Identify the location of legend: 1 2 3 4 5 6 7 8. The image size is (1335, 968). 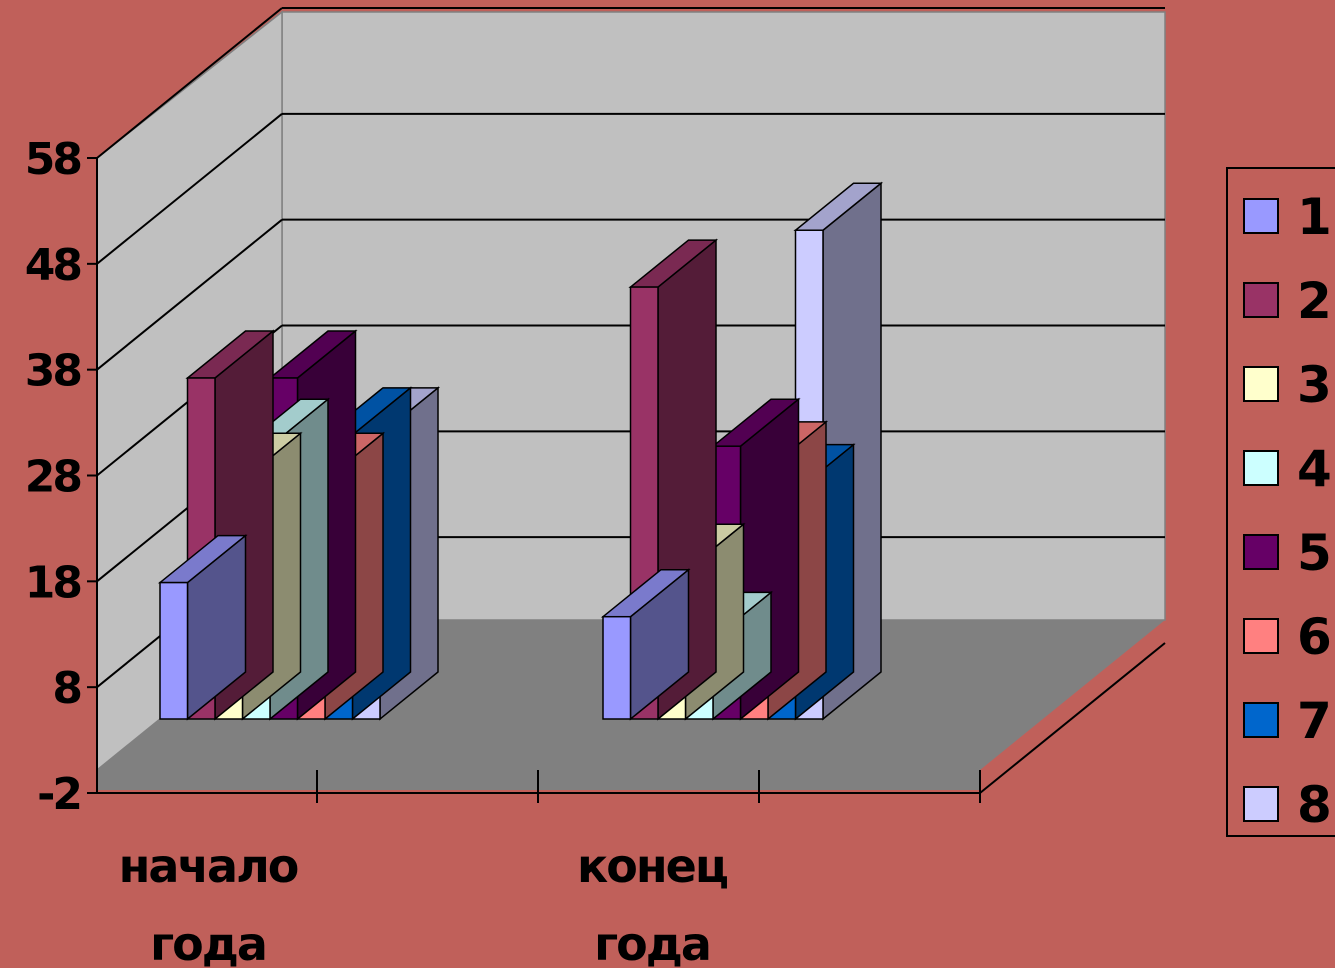
(1280, 502).